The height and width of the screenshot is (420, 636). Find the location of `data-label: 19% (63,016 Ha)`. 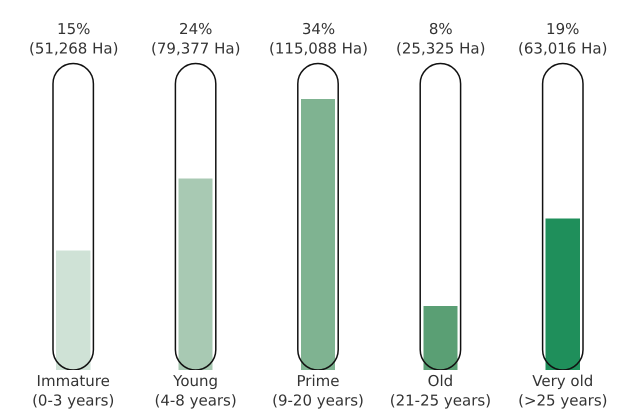

data-label: 19% (63,016 Ha) is located at coordinates (563, 39).